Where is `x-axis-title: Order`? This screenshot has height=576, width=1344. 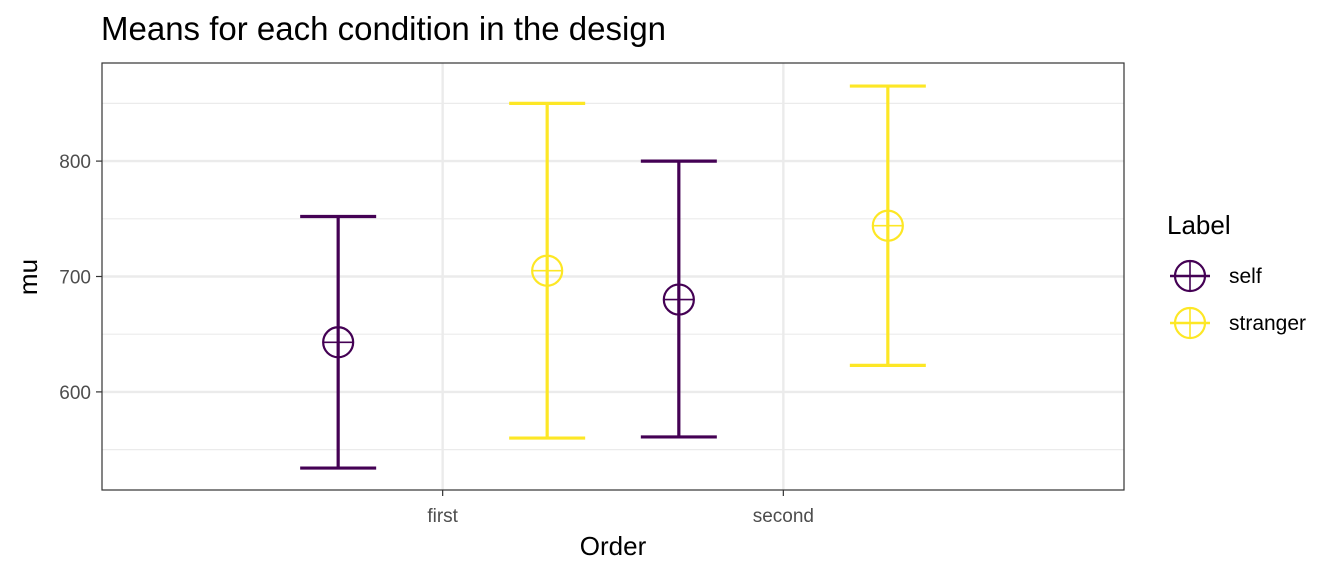
x-axis-title: Order is located at coordinates (613, 546).